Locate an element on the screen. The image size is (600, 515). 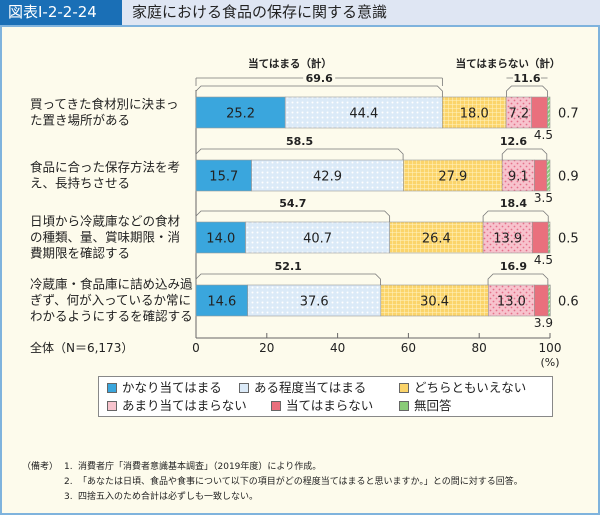
disagree-total-label: 18.4 is located at coordinates (513, 203).